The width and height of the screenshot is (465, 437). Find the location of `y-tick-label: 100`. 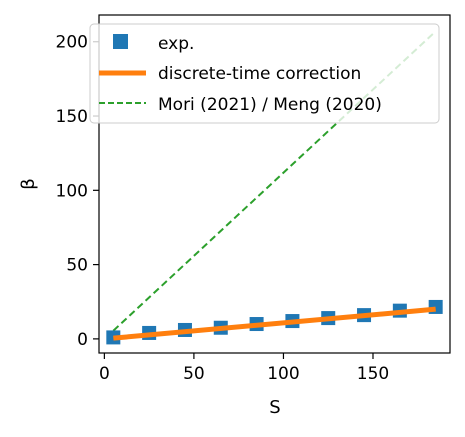

y-tick-label: 100 is located at coordinates (72, 191).